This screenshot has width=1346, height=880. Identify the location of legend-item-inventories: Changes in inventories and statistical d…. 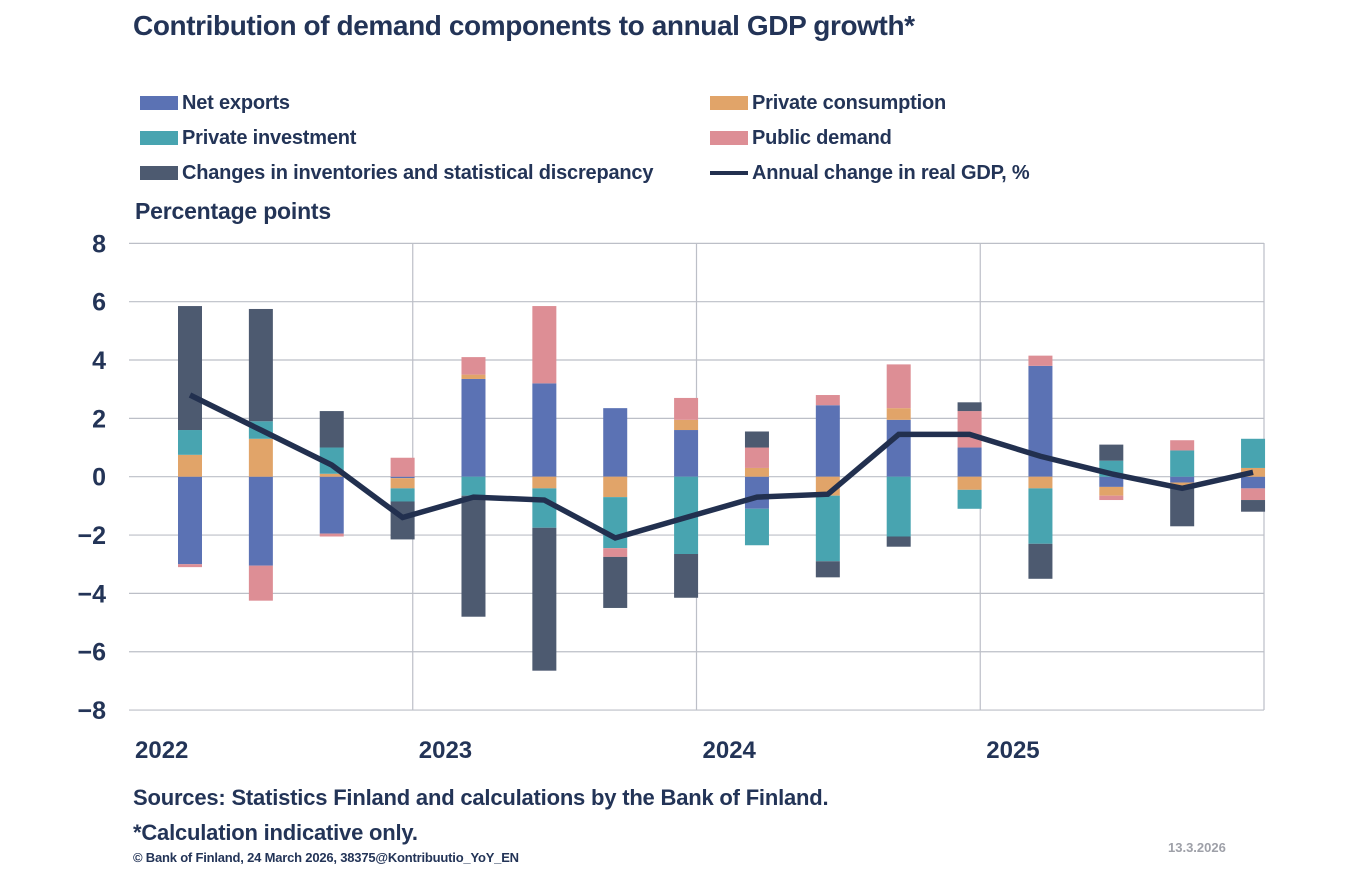
(397, 172).